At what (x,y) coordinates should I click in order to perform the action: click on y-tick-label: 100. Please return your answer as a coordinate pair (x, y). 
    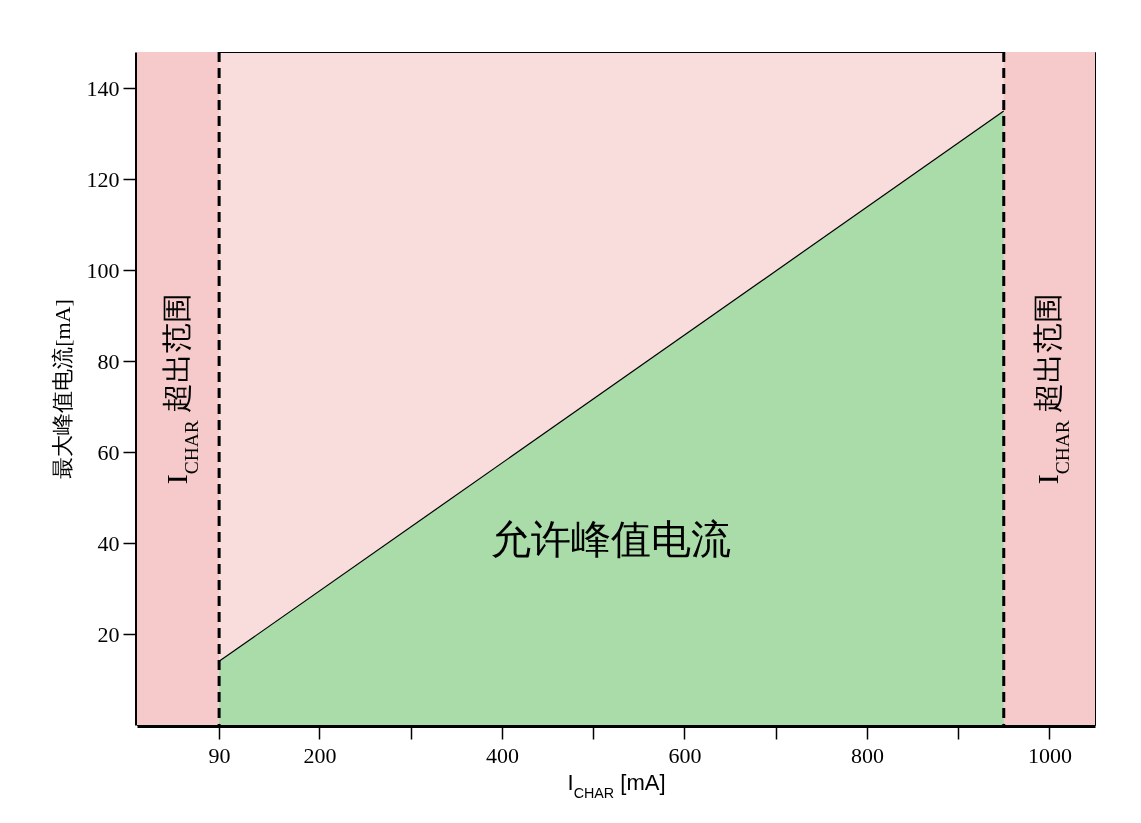
    Looking at the image, I should click on (103, 270).